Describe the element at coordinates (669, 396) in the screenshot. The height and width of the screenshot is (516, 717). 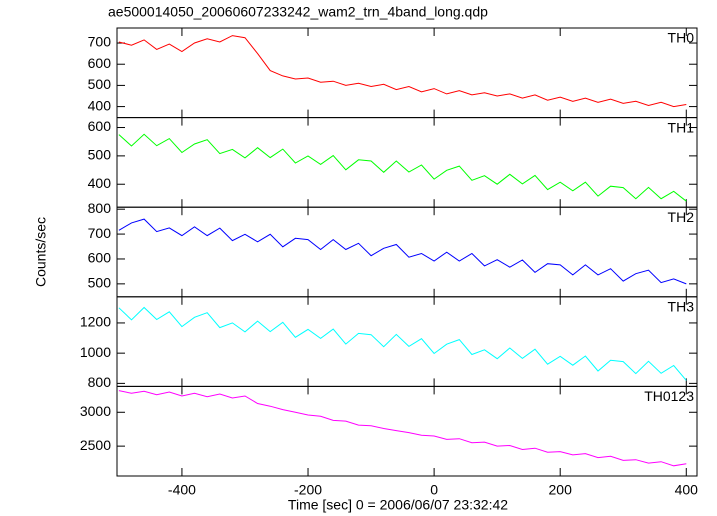
I see `series-label: TH0123` at that location.